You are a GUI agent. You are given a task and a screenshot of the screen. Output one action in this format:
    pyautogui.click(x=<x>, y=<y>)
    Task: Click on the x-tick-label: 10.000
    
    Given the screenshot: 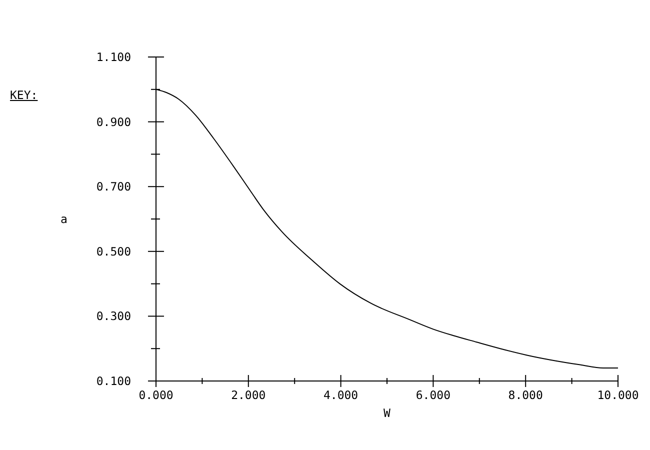 What is the action you would take?
    pyautogui.click(x=618, y=395)
    